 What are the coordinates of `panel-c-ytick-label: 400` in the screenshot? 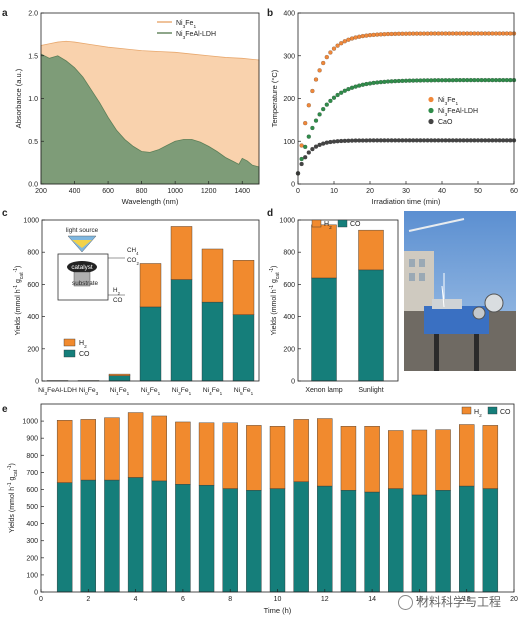 It's located at (33, 317).